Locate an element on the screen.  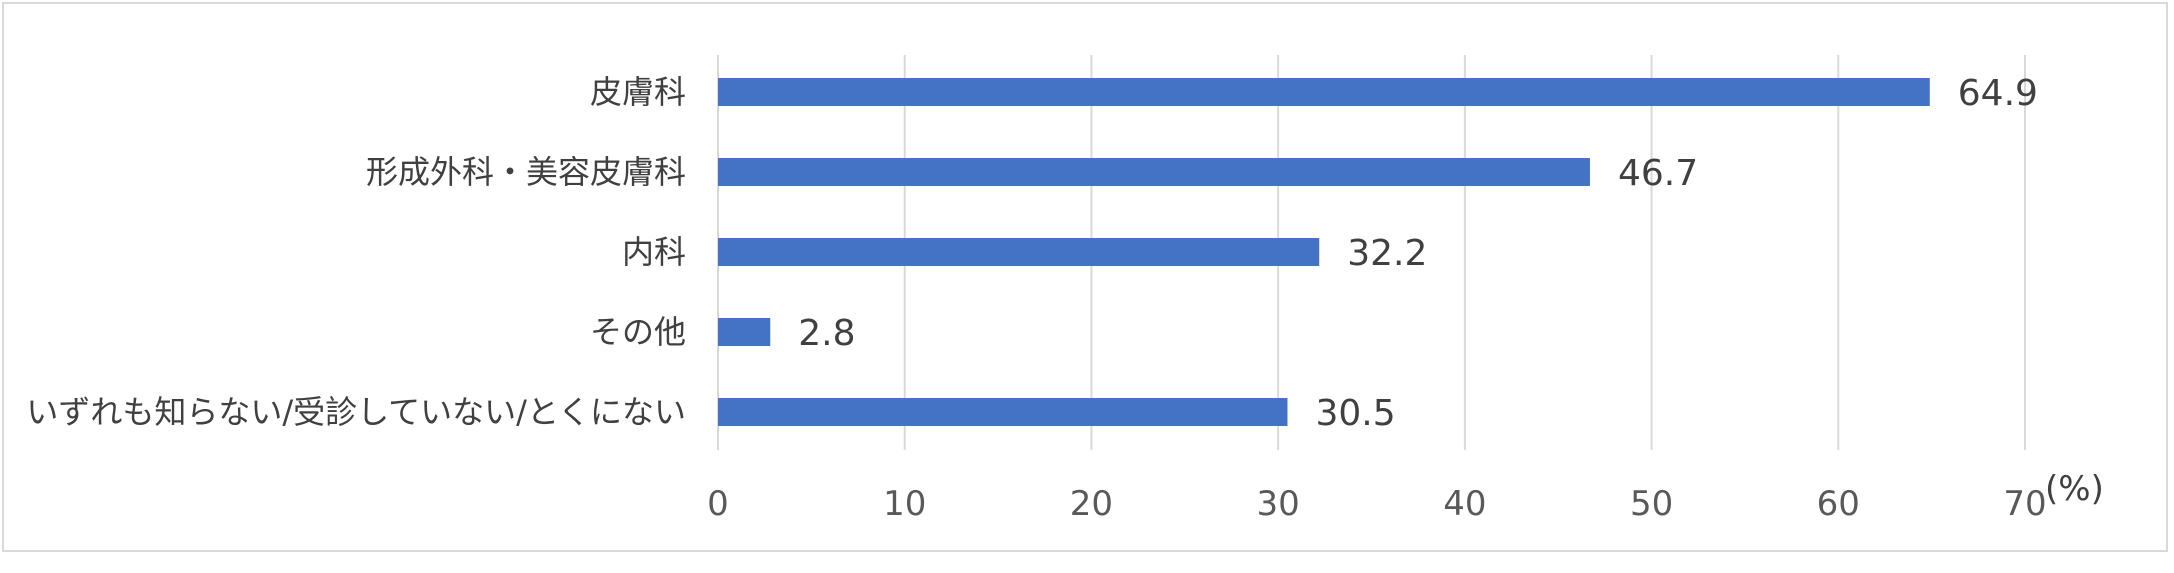
value-label: 46.7 is located at coordinates (1658, 173).